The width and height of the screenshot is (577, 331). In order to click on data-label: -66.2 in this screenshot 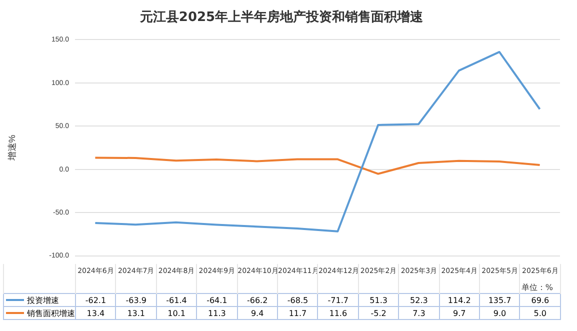, I will do `click(257, 300)`.